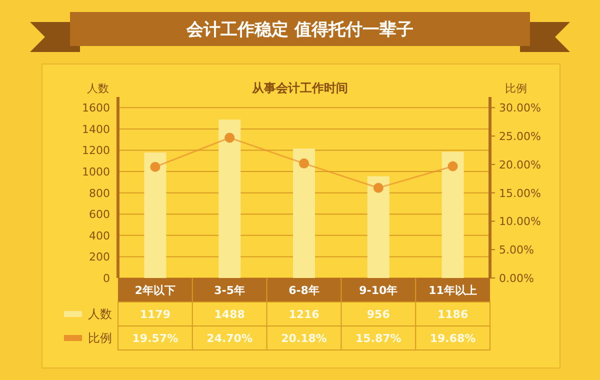  Describe the element at coordinates (304, 338) in the screenshot. I see `data-label: 20.18%` at that location.